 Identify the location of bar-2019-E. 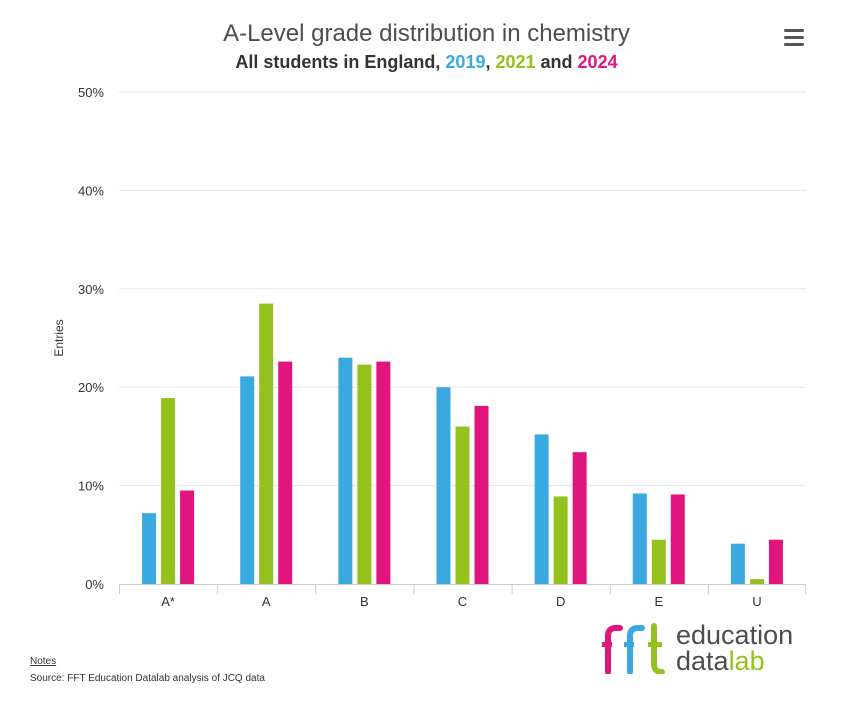
(639, 538).